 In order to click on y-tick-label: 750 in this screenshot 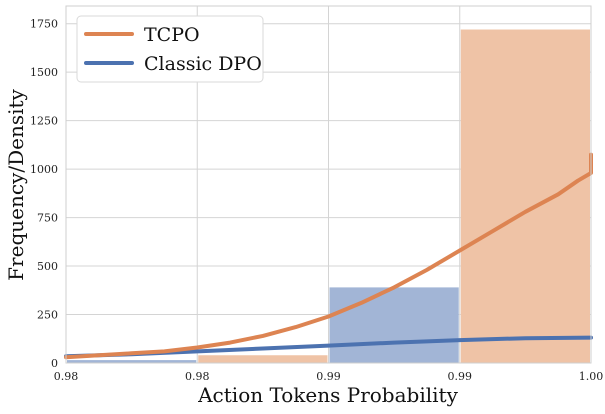, I will do `click(47, 218)`.